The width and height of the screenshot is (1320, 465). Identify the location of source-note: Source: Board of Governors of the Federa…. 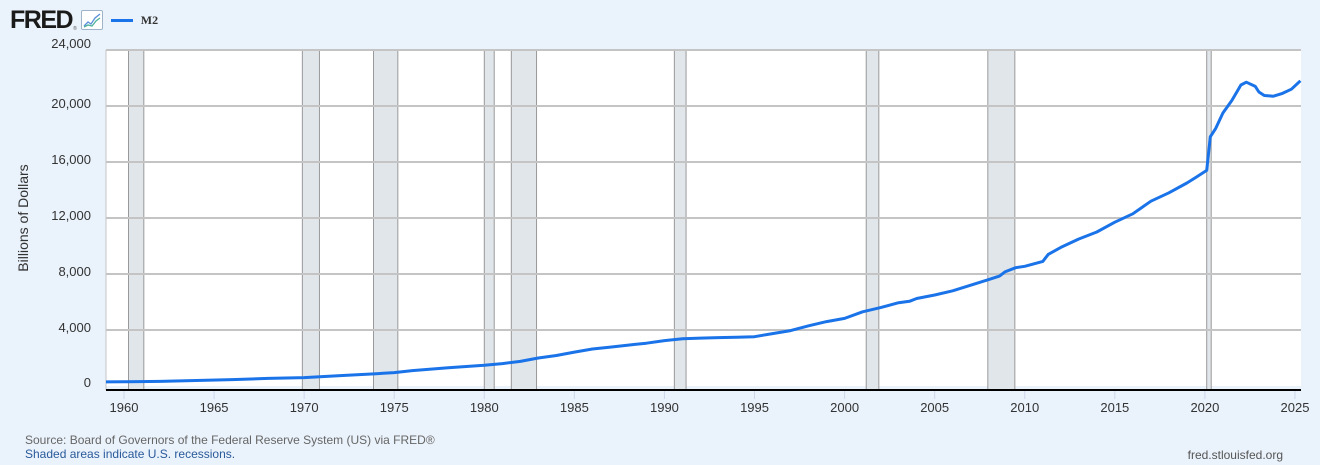
(230, 440).